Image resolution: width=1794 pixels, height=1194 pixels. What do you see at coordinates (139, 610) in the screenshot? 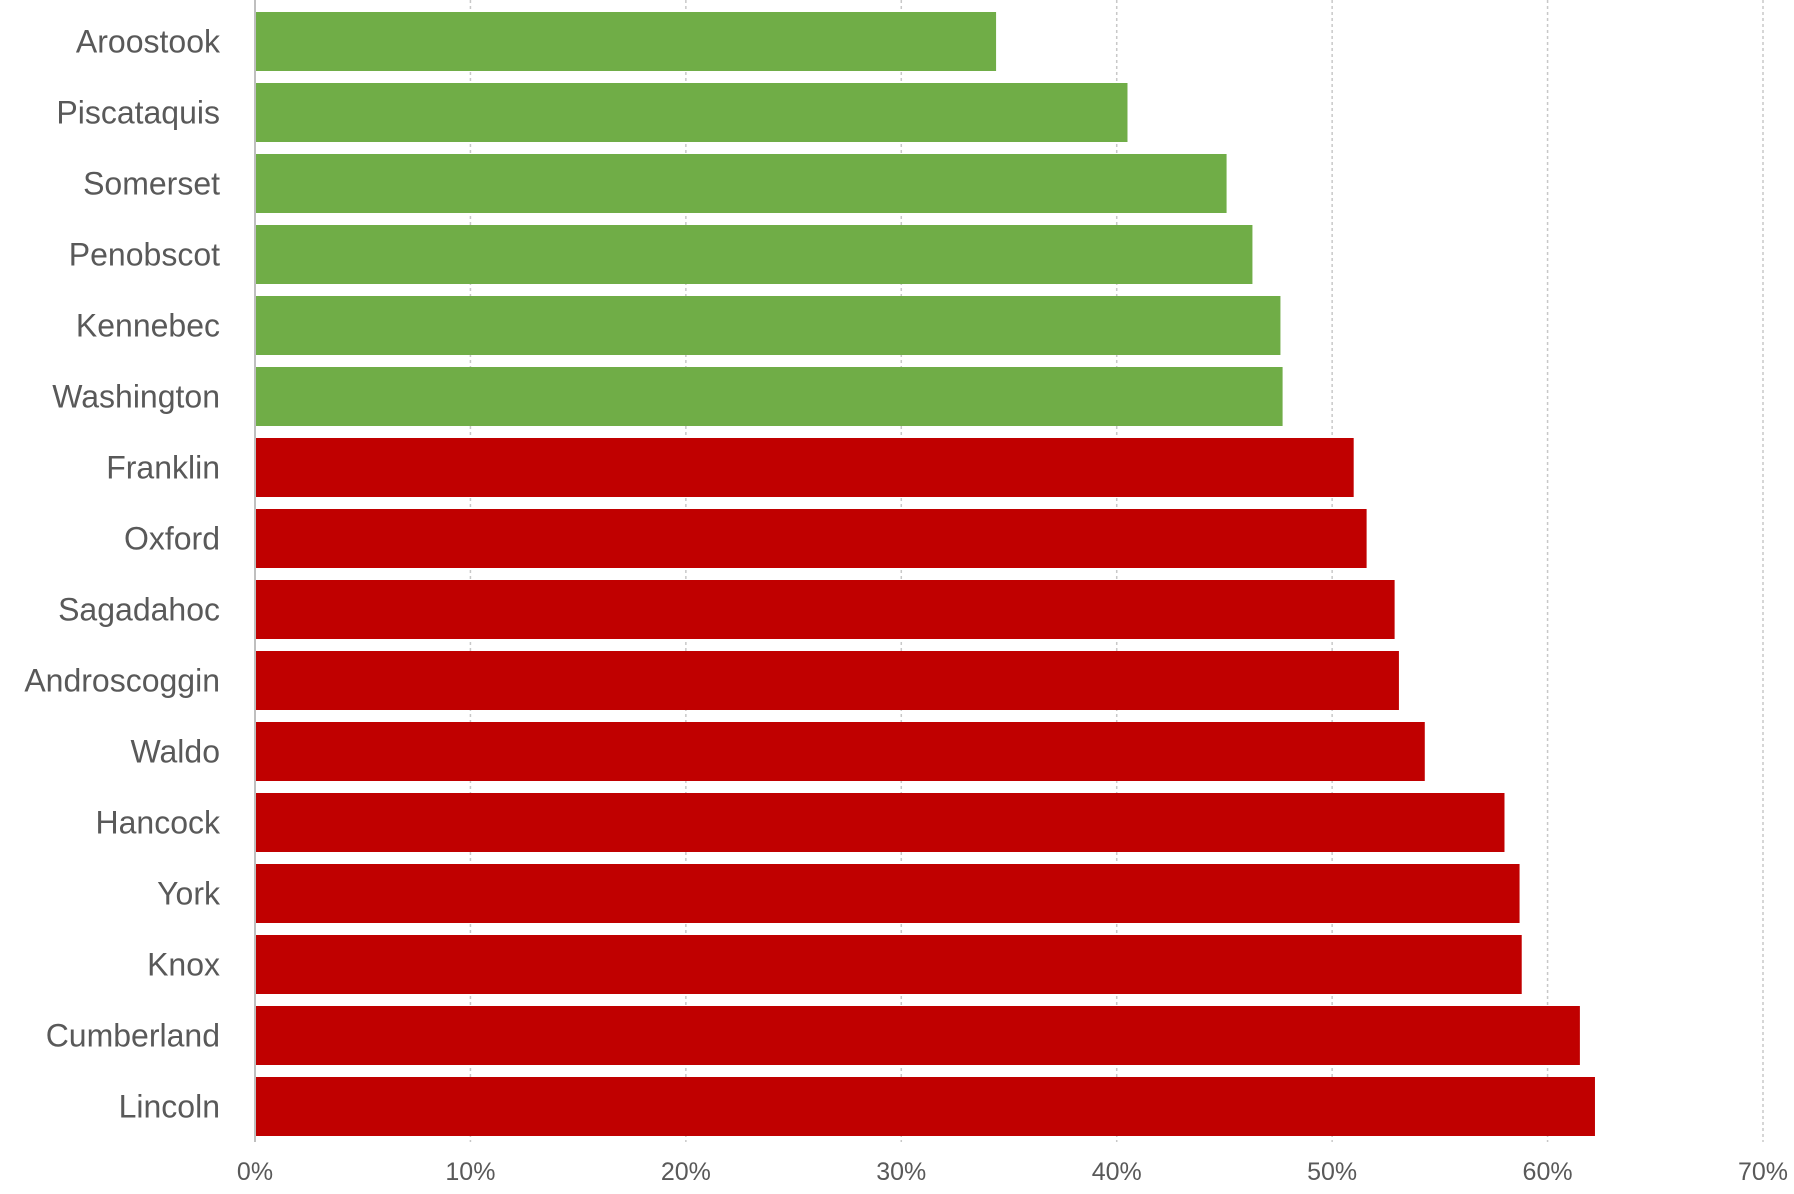
I see `category-label-sagadahoc: Sagadahoc` at bounding box center [139, 610].